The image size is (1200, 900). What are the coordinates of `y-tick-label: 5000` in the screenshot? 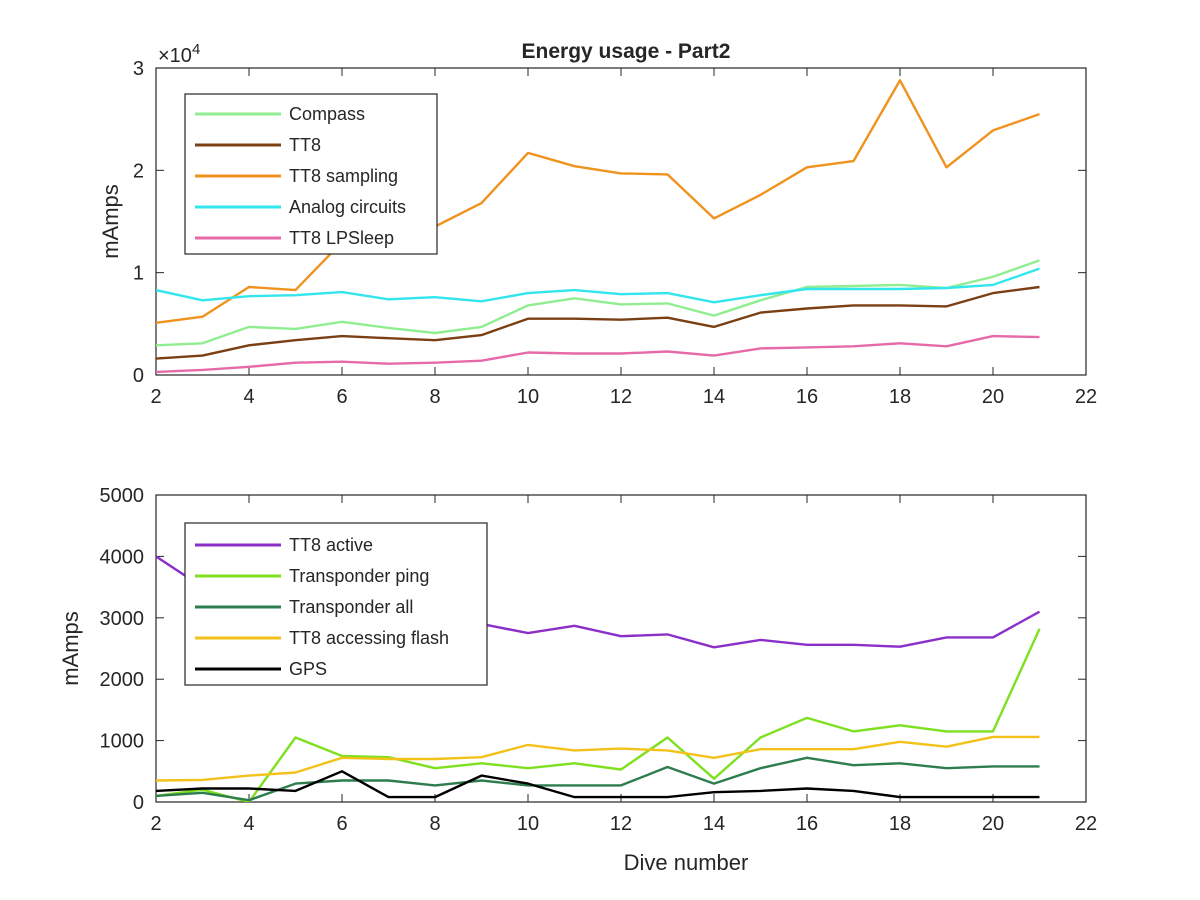 It's located at (122, 496).